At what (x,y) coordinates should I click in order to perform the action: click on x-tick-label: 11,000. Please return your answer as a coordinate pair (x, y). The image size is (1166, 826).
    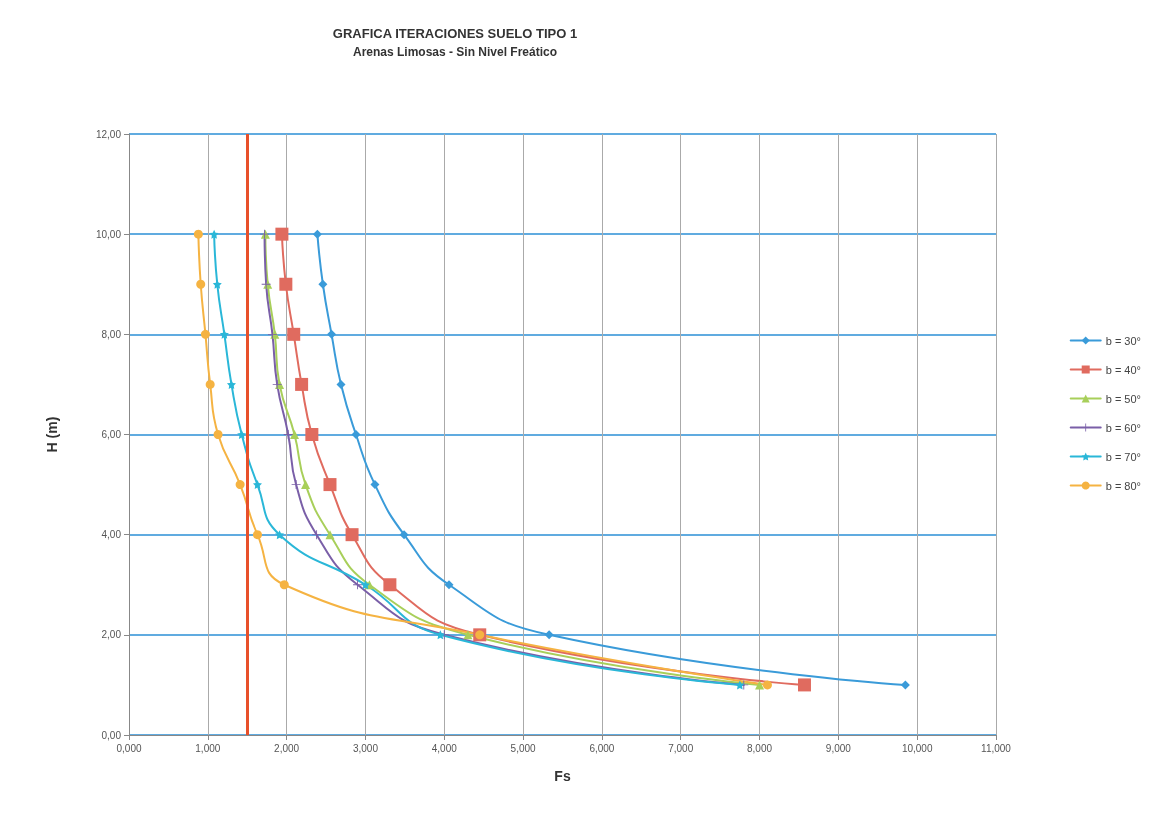
    Looking at the image, I should click on (996, 748).